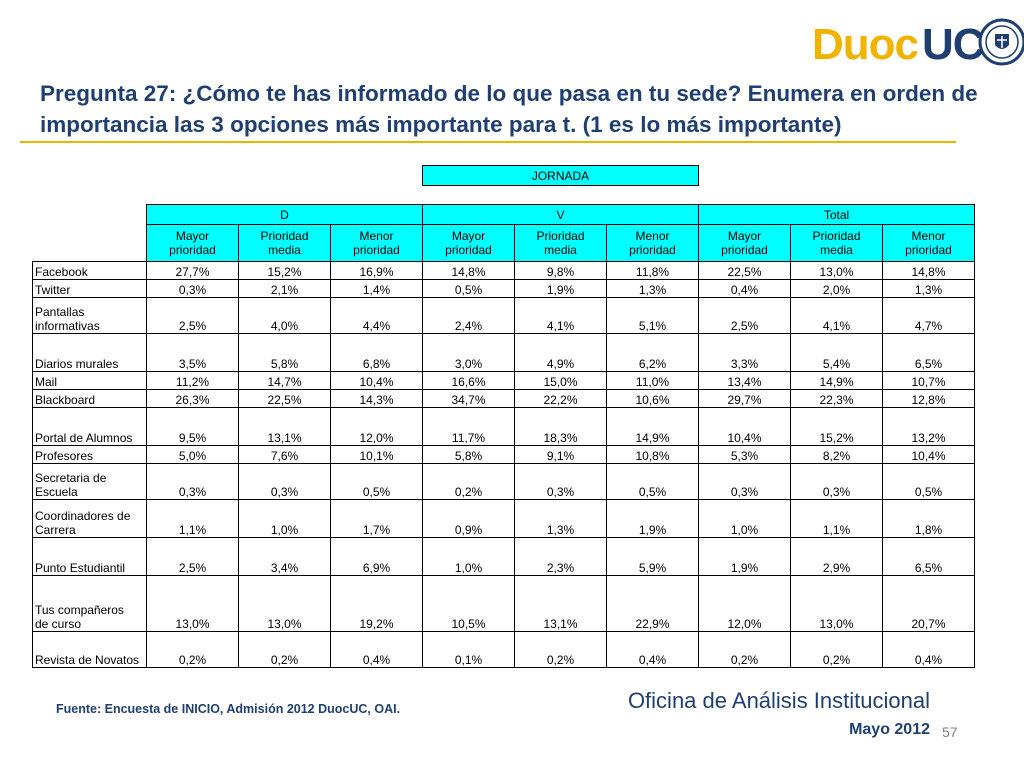  What do you see at coordinates (89, 481) in the screenshot?
I see `row-label: Secretaria de Escuela` at bounding box center [89, 481].